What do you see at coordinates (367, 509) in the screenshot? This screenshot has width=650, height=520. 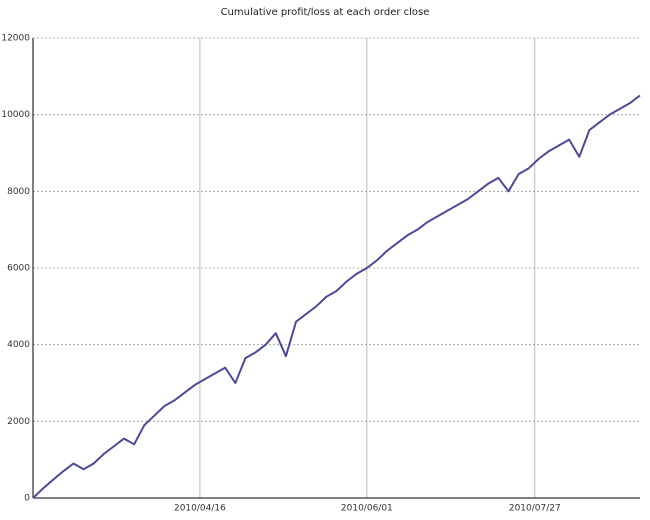 I see `x-tick-label: 2010/06/01` at bounding box center [367, 509].